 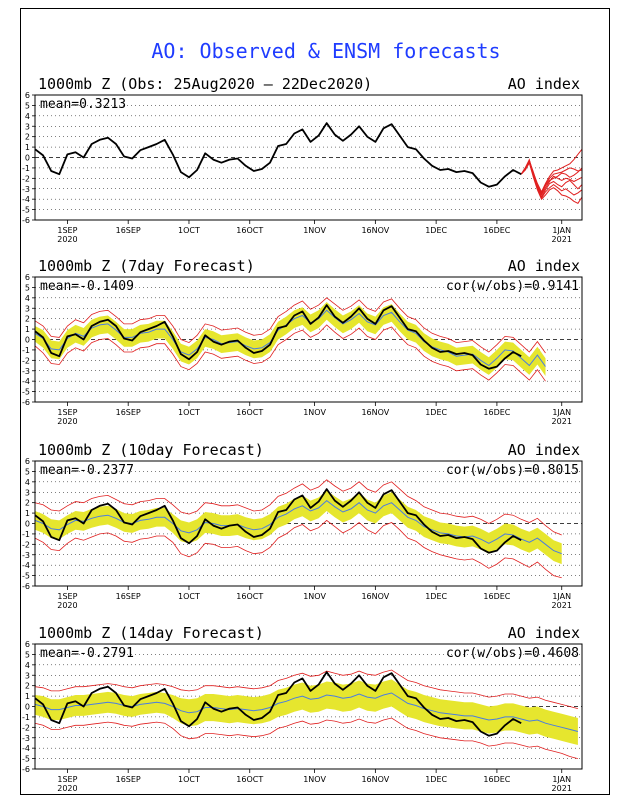 I want to click on panel-title: 1000mb Z (7day Forecast), so click(x=146, y=266).